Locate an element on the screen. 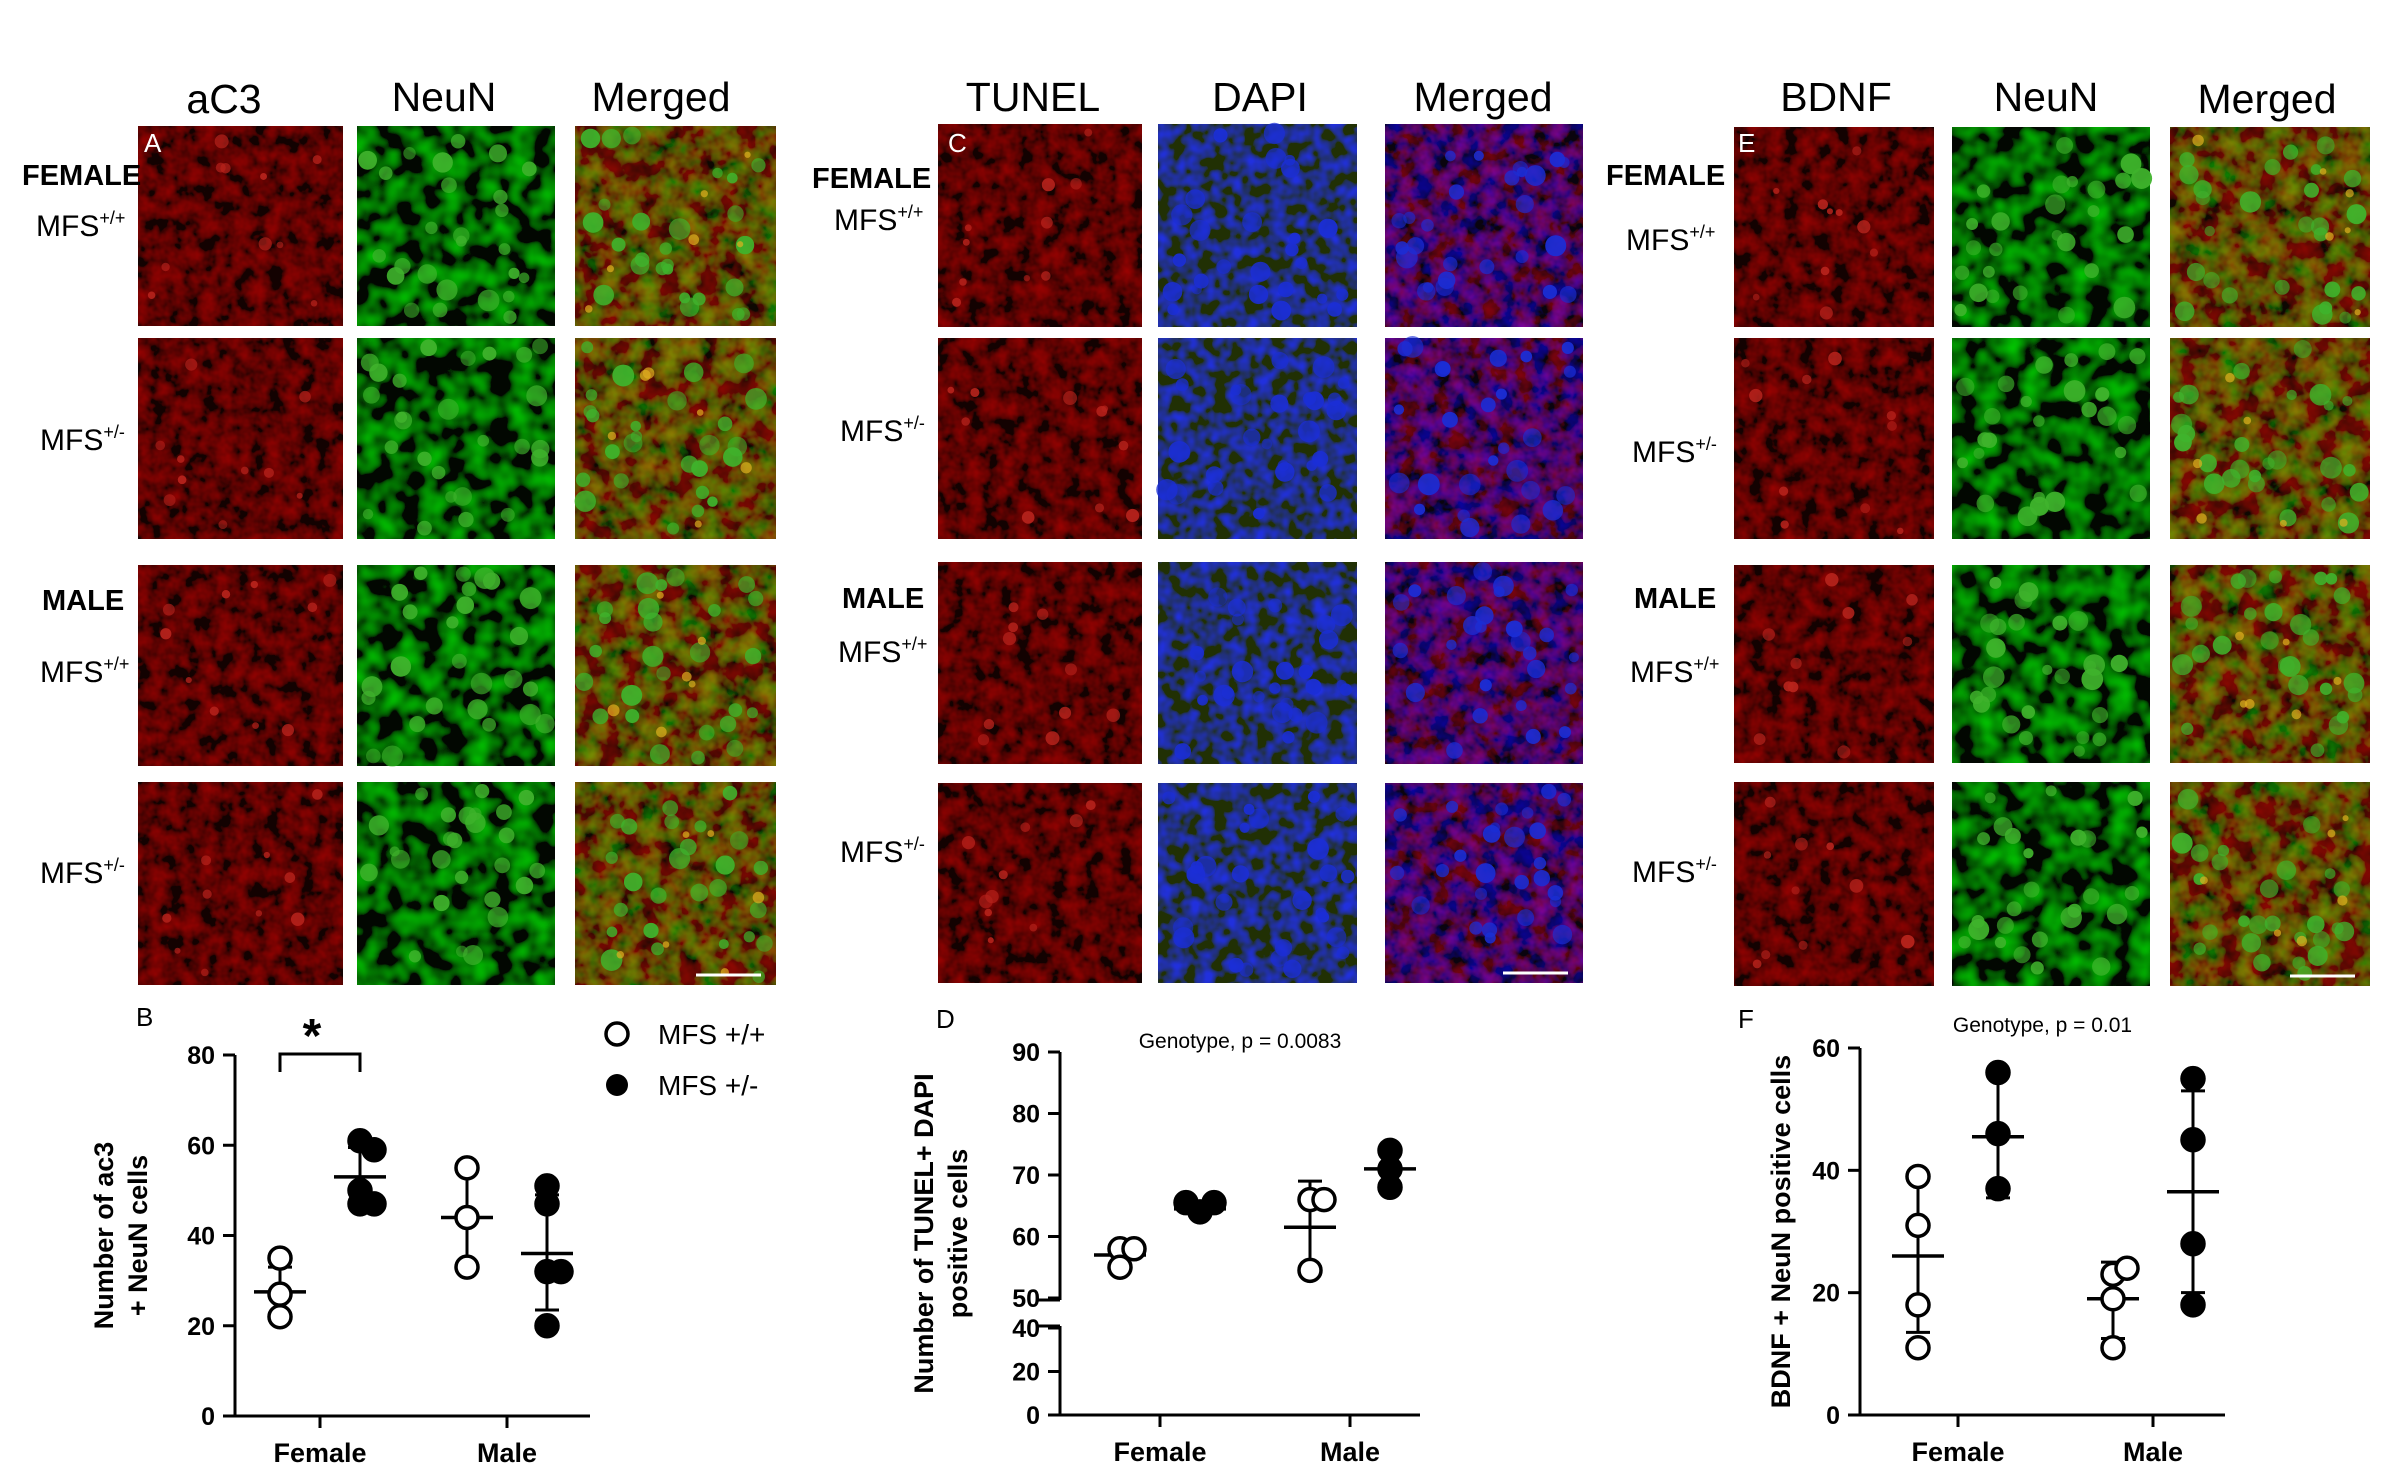 This screenshot has height=1466, width=2384. panel-e-row-labels: FEMALE MFS+/+ MFS+/- MALE MFS+/+ MFS+/- is located at coordinates (1665, 524).